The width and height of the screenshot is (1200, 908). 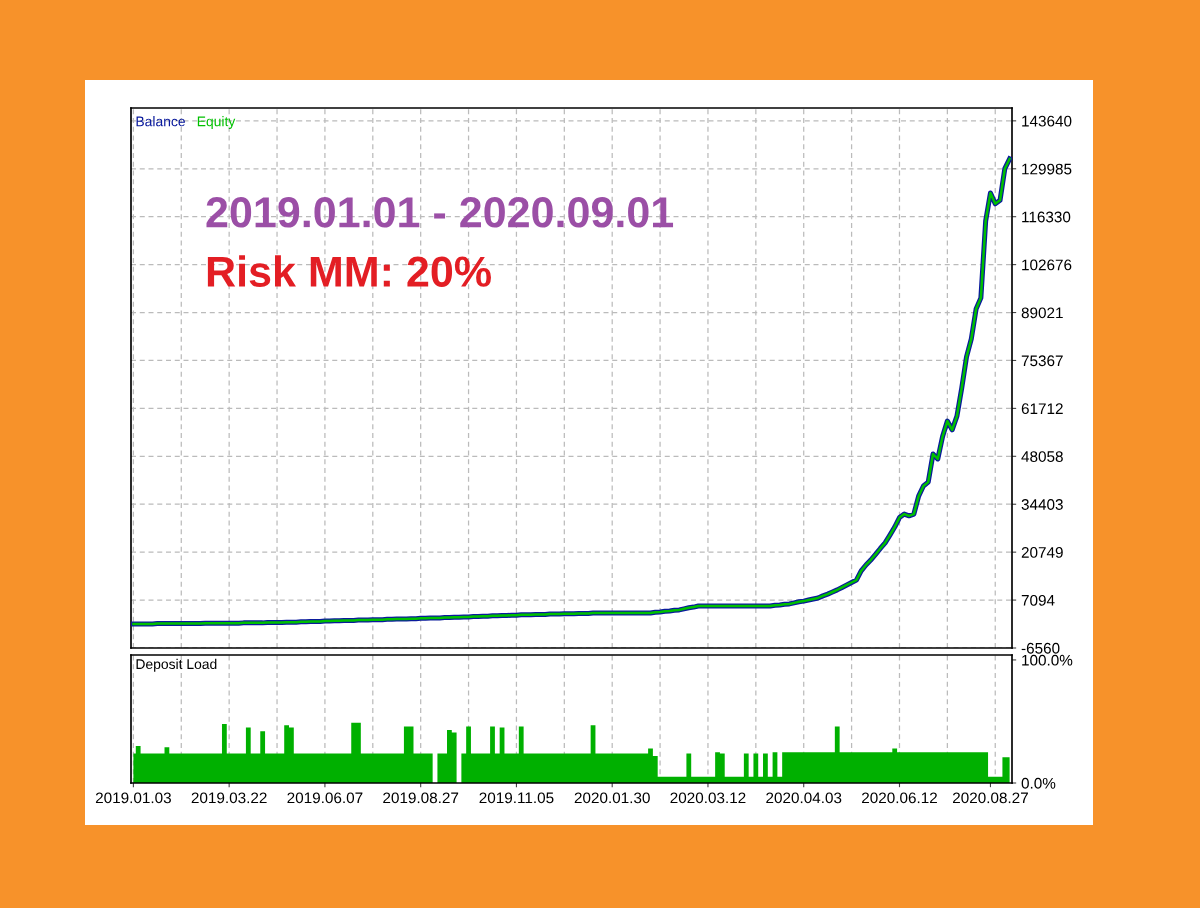 What do you see at coordinates (133, 798) in the screenshot?
I see `x-tick-label: 2019.01.03` at bounding box center [133, 798].